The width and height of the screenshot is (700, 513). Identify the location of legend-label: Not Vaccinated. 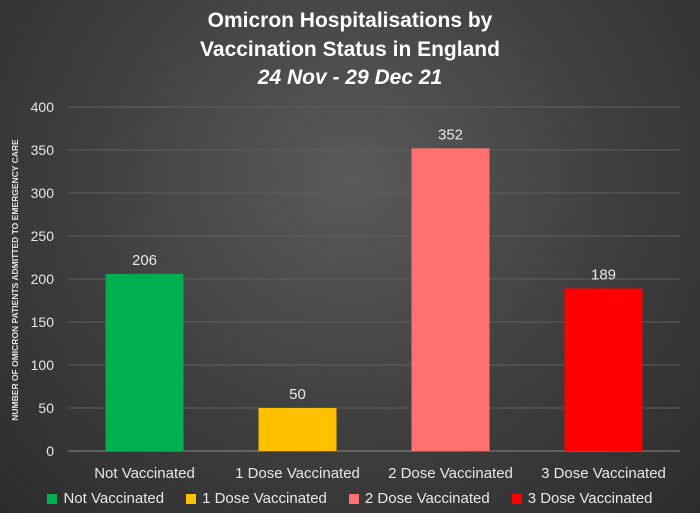
(114, 498).